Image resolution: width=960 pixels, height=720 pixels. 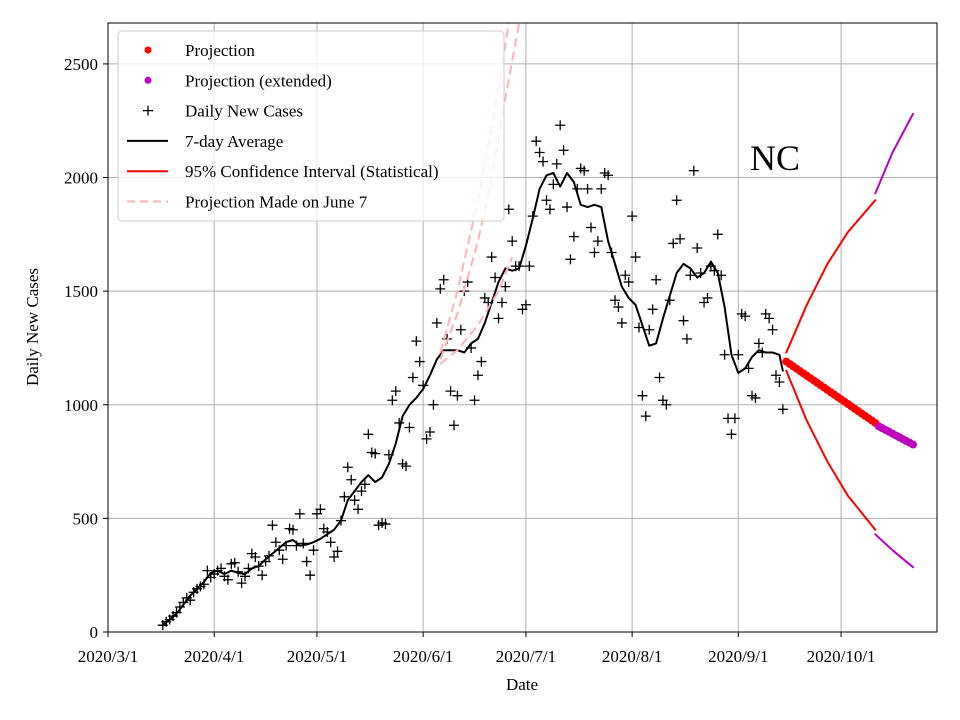 What do you see at coordinates (896, 435) in the screenshot?
I see `series-projection-extended` at bounding box center [896, 435].